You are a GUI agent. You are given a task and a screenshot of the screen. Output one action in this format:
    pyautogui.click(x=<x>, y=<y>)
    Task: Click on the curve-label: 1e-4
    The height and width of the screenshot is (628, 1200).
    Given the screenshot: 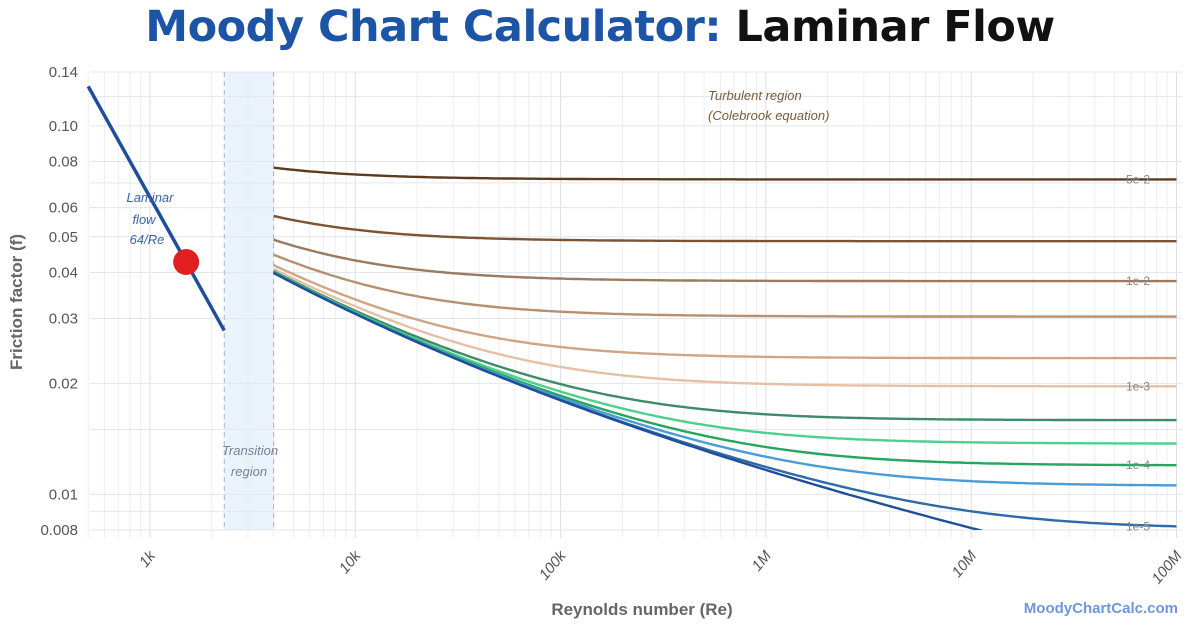 What is the action you would take?
    pyautogui.click(x=1138, y=465)
    